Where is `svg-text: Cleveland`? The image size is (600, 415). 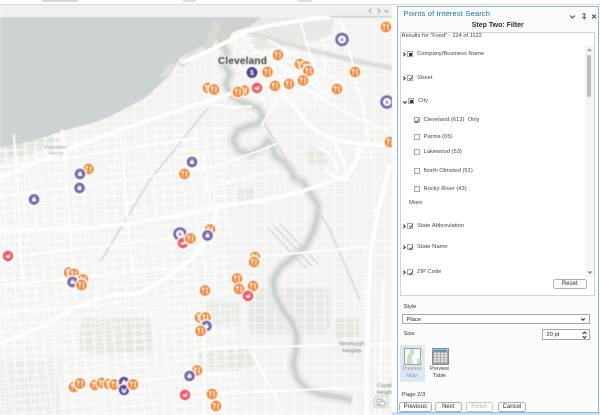
svg-text: Cleveland is located at coordinates (242, 61).